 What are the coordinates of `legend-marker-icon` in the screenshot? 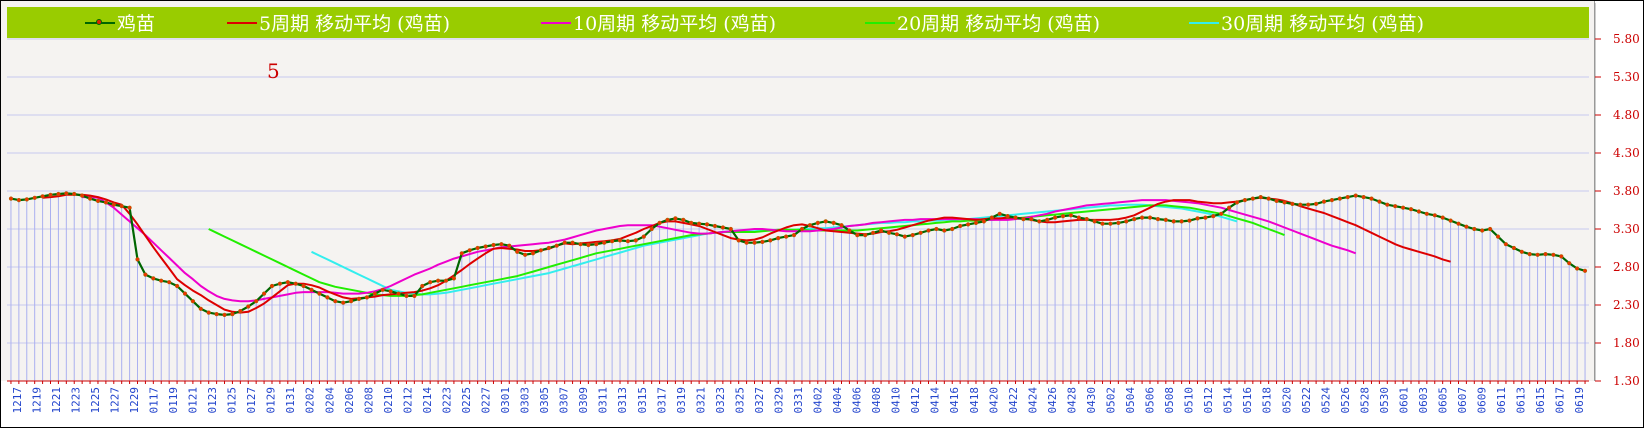 It's located at (99, 21).